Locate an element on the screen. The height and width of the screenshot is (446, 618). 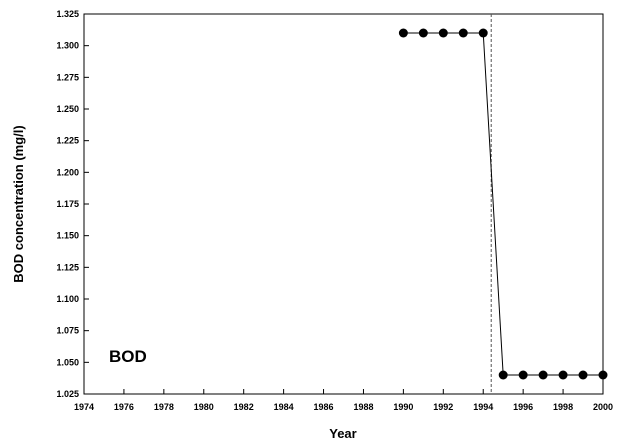
bod-annotation: BOD is located at coordinates (128, 356).